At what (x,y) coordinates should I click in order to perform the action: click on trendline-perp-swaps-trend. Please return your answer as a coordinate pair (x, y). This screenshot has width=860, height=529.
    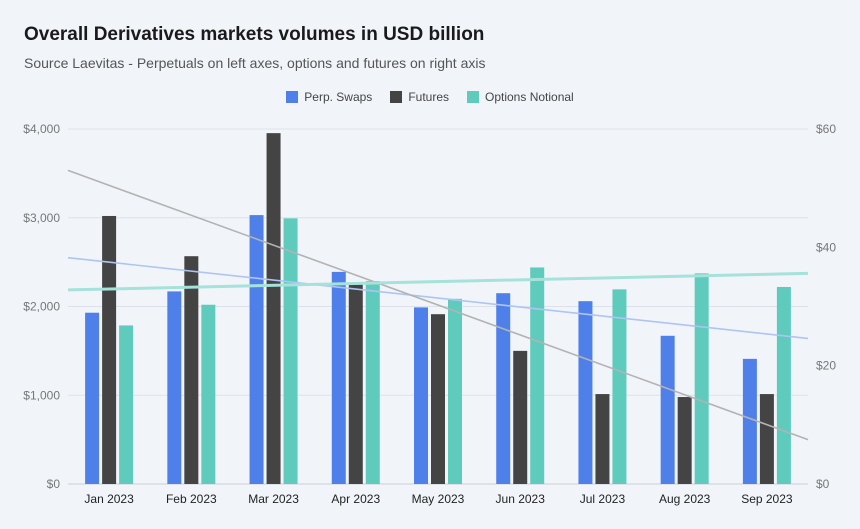
    Looking at the image, I should click on (438, 298).